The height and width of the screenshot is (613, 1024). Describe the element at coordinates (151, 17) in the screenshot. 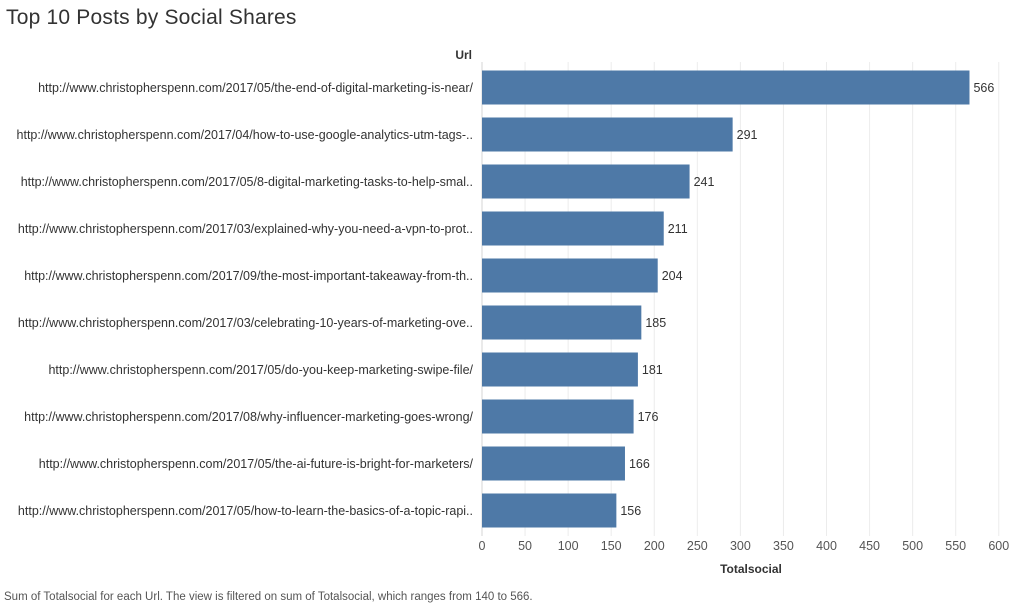

I see `chart-title: Top 10 Posts by Social Shares` at that location.